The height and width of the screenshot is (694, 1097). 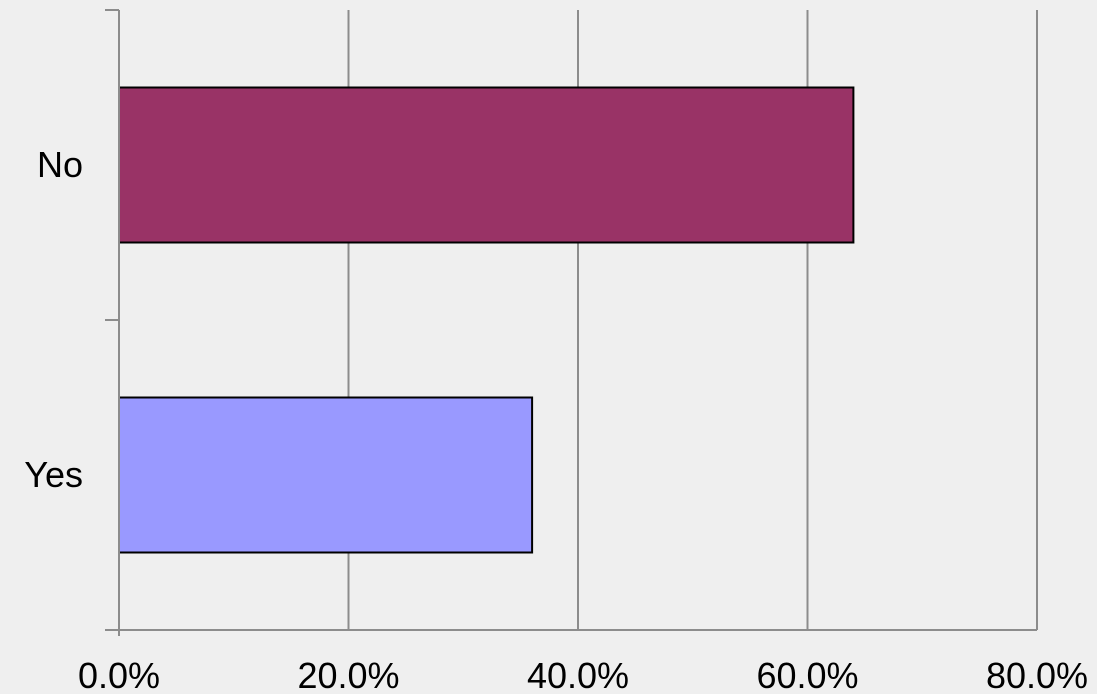 I want to click on category-label-no: No, so click(x=60, y=164).